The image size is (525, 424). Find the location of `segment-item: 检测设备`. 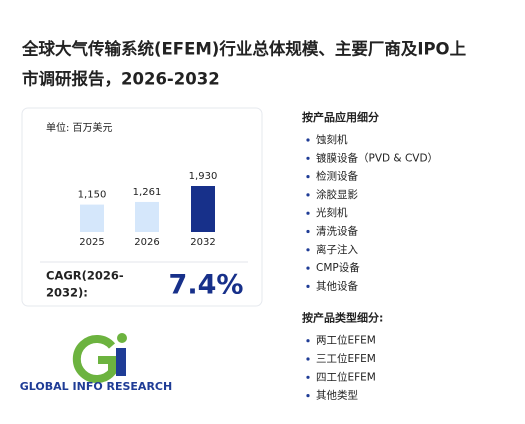

segment-item: 检测设备 is located at coordinates (337, 176).